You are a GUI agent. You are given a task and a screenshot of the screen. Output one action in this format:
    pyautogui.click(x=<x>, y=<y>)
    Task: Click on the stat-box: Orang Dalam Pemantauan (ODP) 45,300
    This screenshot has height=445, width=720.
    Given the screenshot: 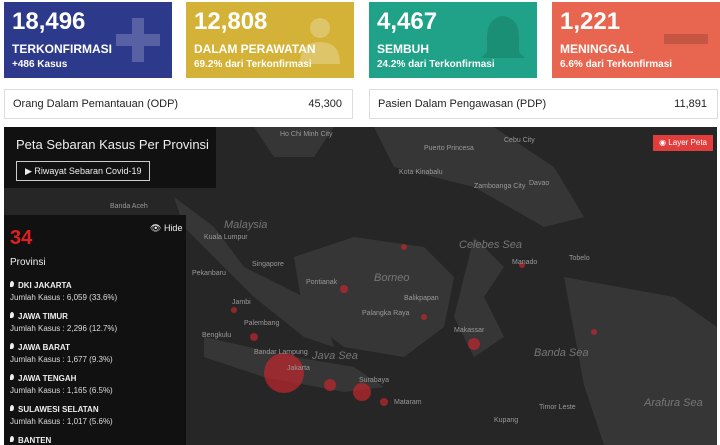 What is the action you would take?
    pyautogui.click(x=178, y=104)
    